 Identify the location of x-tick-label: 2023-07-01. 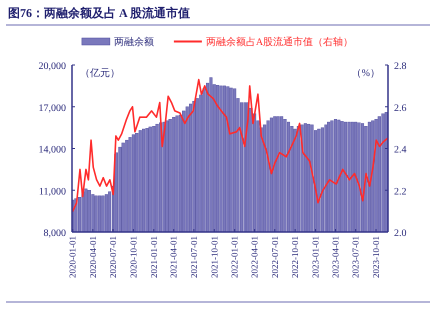
(355, 257).